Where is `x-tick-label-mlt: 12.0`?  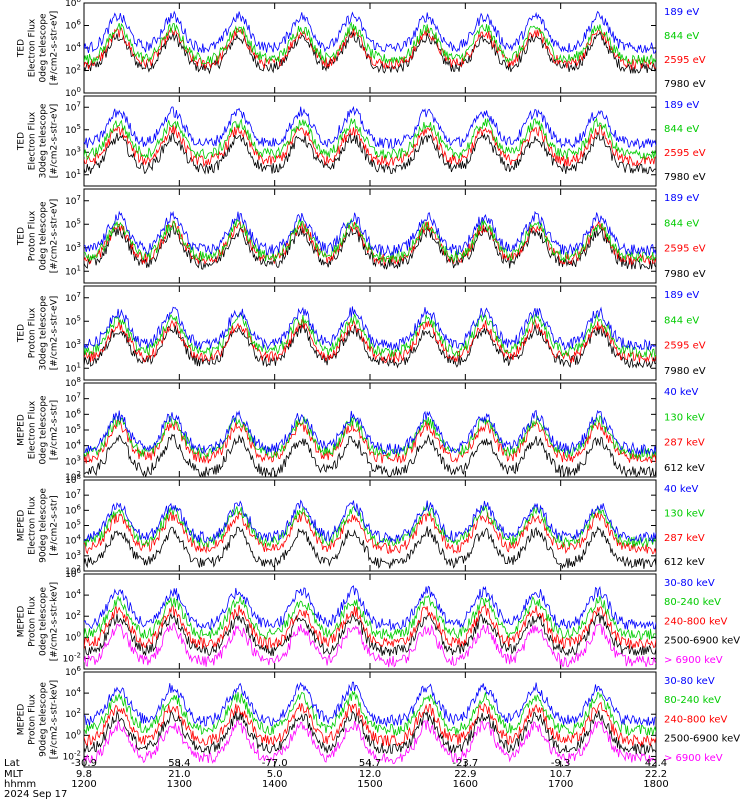
x-tick-label-mlt: 12.0 is located at coordinates (370, 774).